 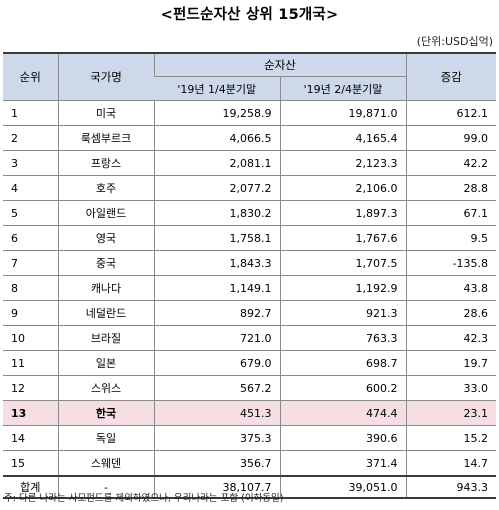 What do you see at coordinates (216, 138) in the screenshot?
I see `q1-value-cell: 4,066.5` at bounding box center [216, 138].